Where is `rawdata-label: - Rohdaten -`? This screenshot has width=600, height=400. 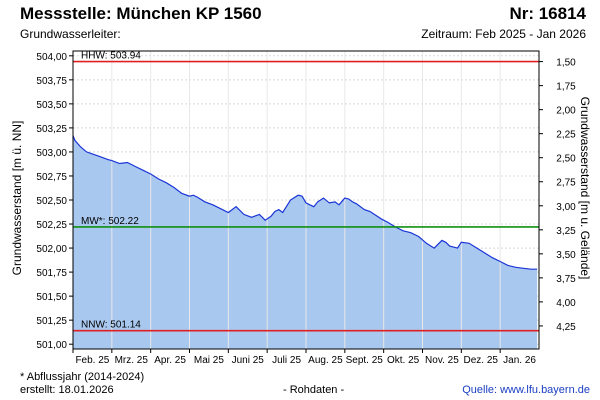
rawdata-label: - Rohdaten - is located at coordinates (314, 390).